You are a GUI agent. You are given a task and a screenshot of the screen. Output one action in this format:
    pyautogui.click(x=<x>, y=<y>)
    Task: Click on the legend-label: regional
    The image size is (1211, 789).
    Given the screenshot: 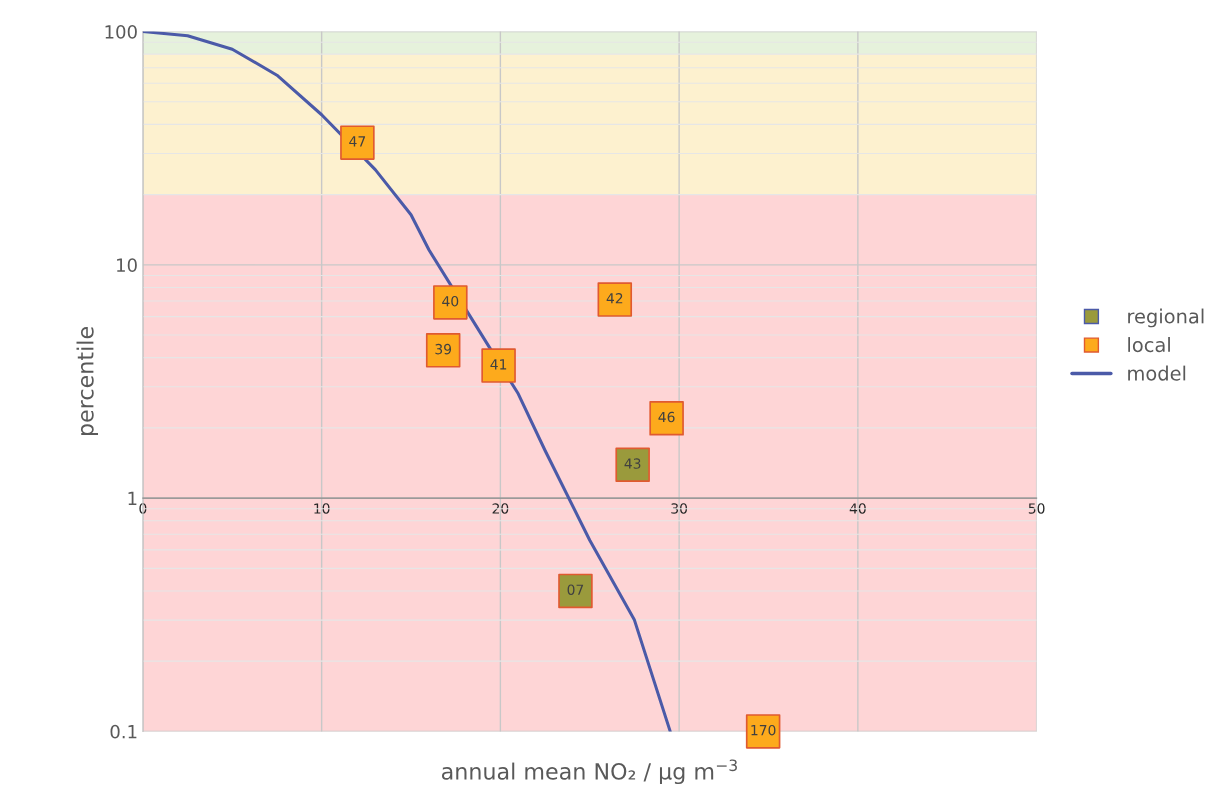 What is the action you would take?
    pyautogui.click(x=1166, y=318)
    